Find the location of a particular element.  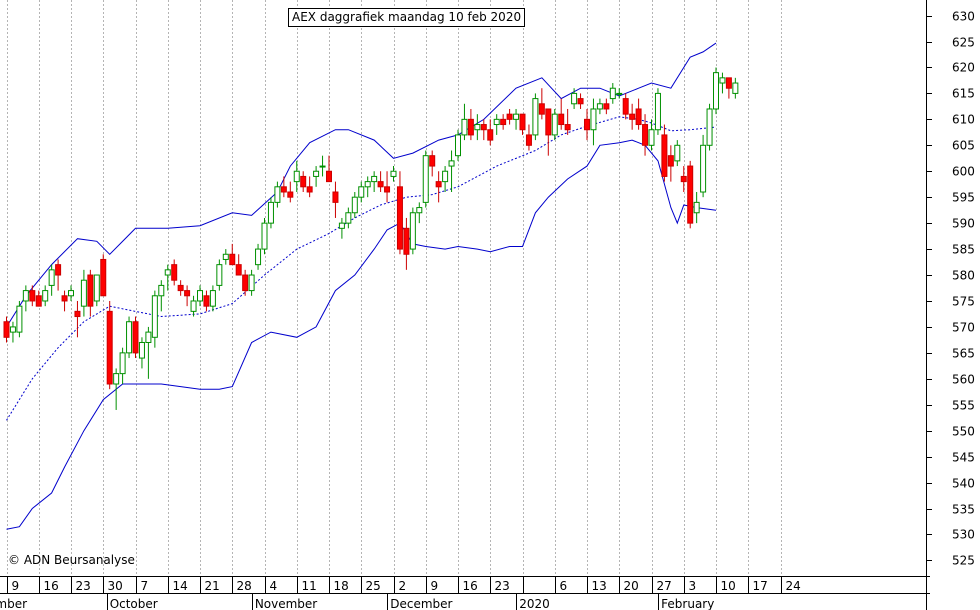

y-tick-label: 620 is located at coordinates (963, 68).